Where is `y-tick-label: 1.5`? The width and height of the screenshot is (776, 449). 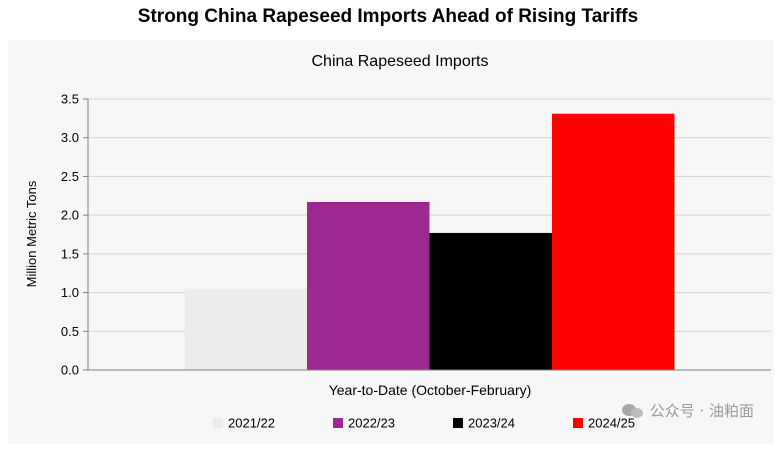
y-tick-label: 1.5 is located at coordinates (70, 253).